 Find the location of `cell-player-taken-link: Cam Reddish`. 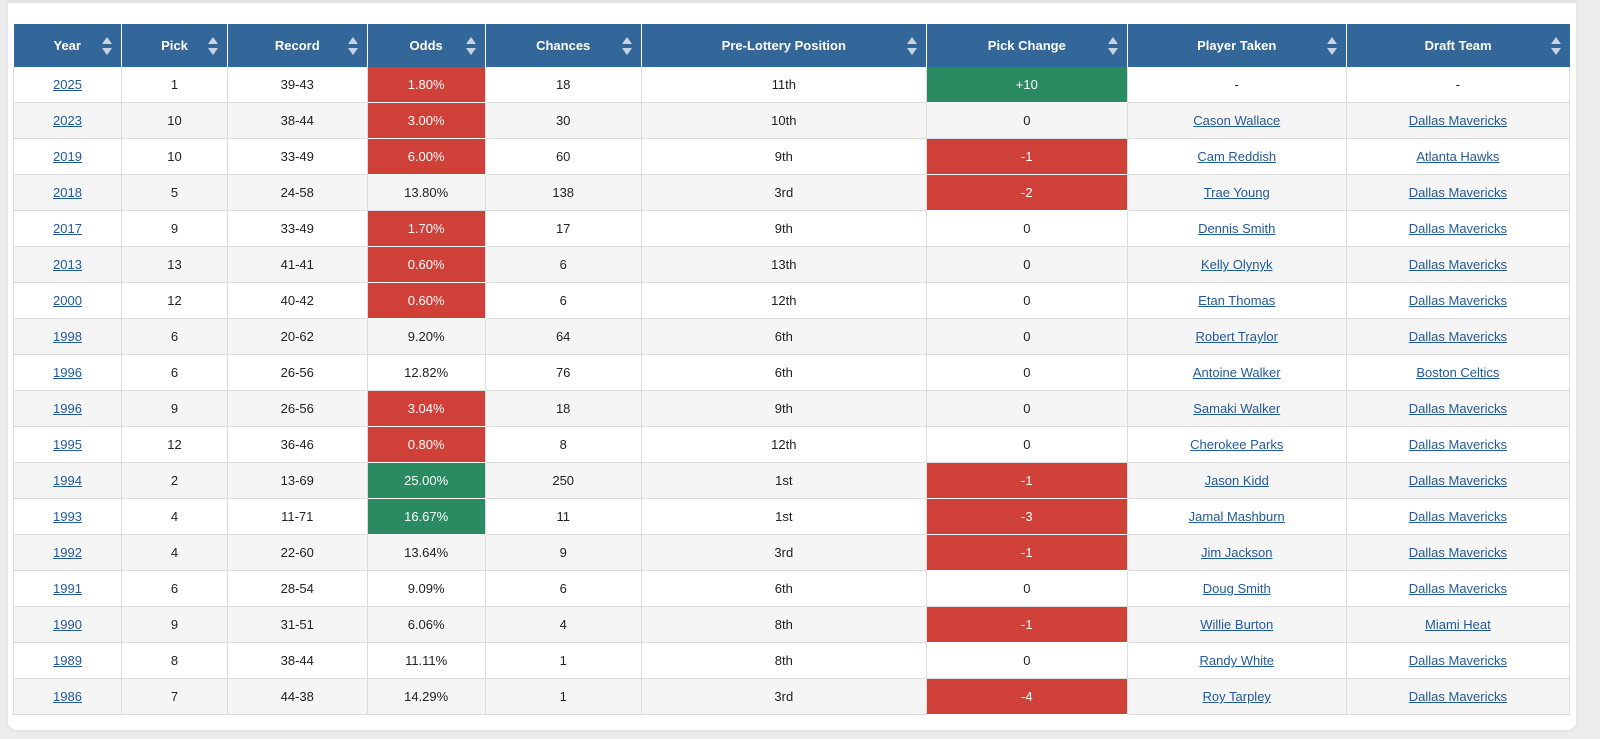

cell-player-taken-link: Cam Reddish is located at coordinates (1237, 156).